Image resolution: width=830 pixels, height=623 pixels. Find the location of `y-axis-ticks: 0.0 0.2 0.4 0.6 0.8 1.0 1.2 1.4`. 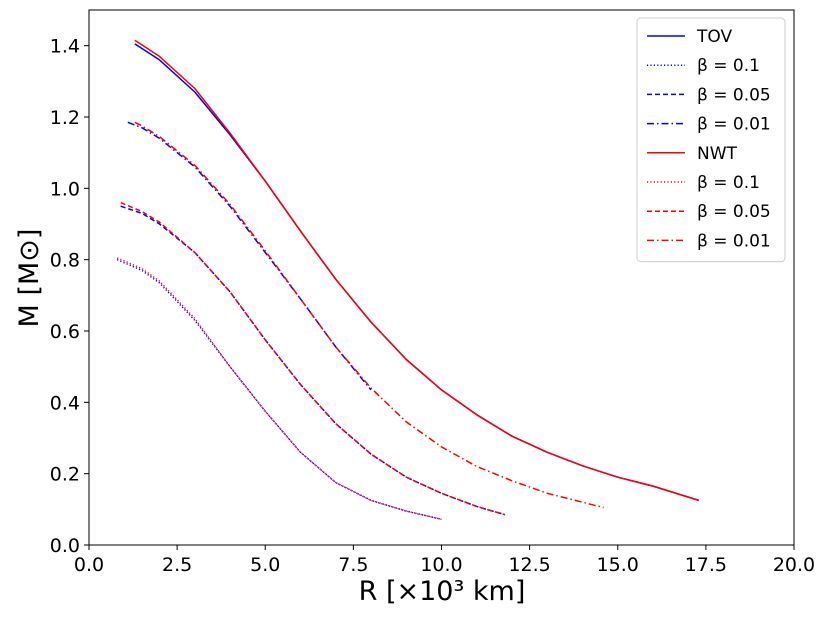

y-axis-ticks: 0.0 0.2 0.4 0.6 0.8 1.0 1.2 1.4 is located at coordinates (69, 296).